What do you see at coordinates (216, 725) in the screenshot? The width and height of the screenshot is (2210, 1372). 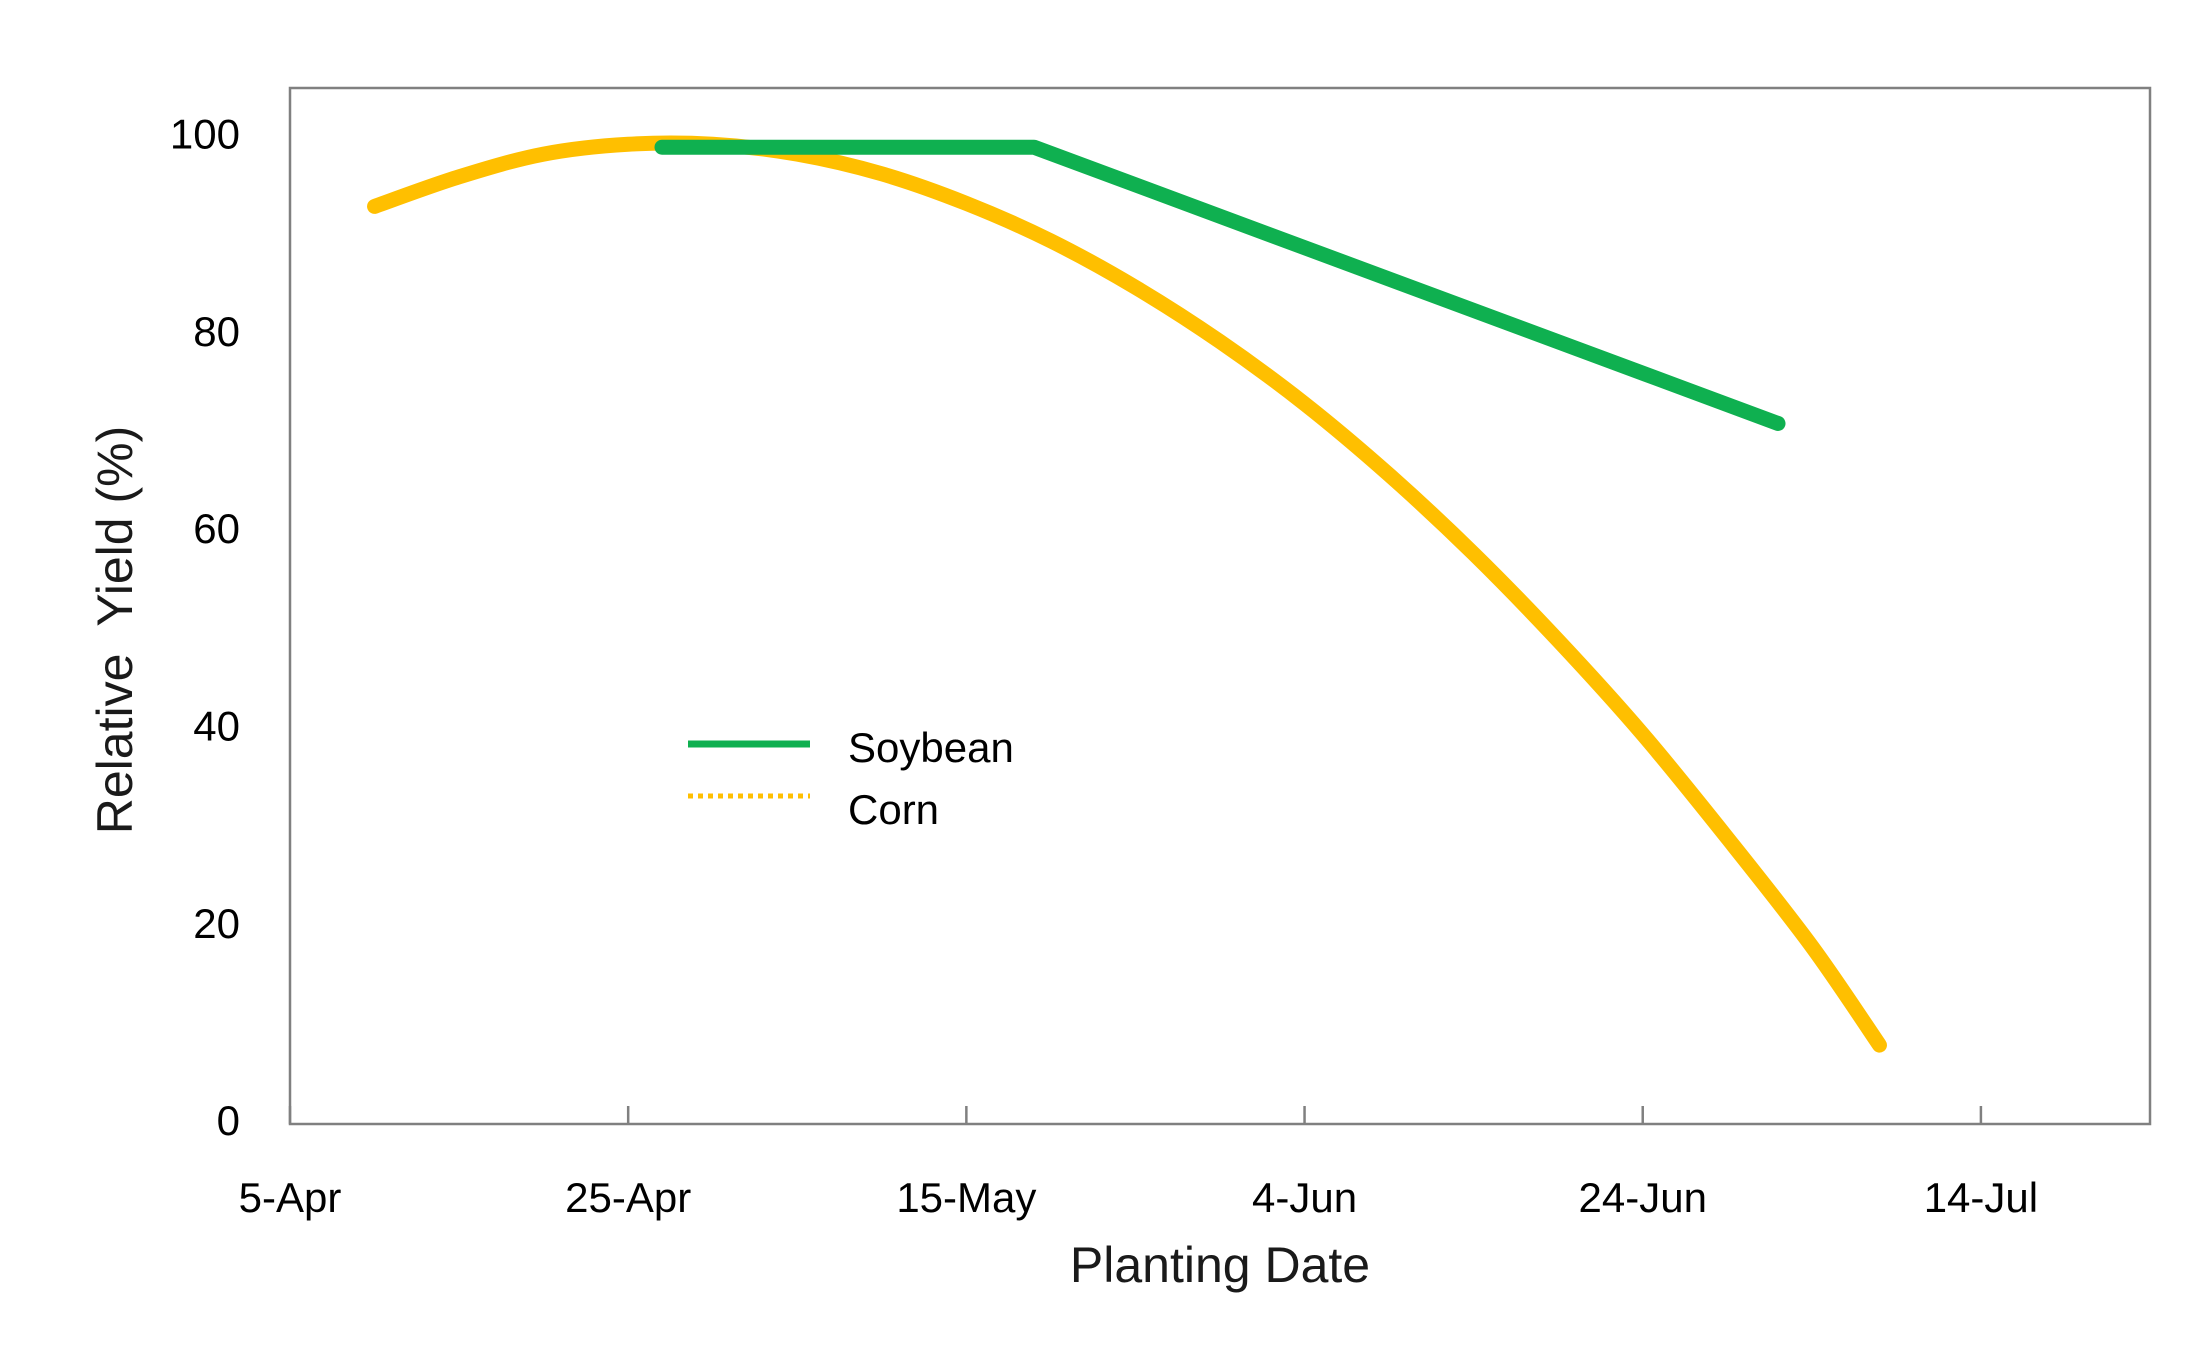 I see `y-tick-label-2: 40` at bounding box center [216, 725].